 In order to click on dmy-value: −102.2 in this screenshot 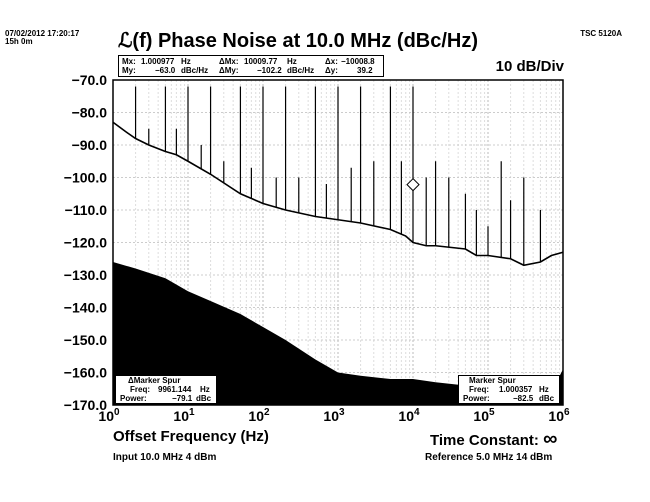, I will do `click(269, 70)`.